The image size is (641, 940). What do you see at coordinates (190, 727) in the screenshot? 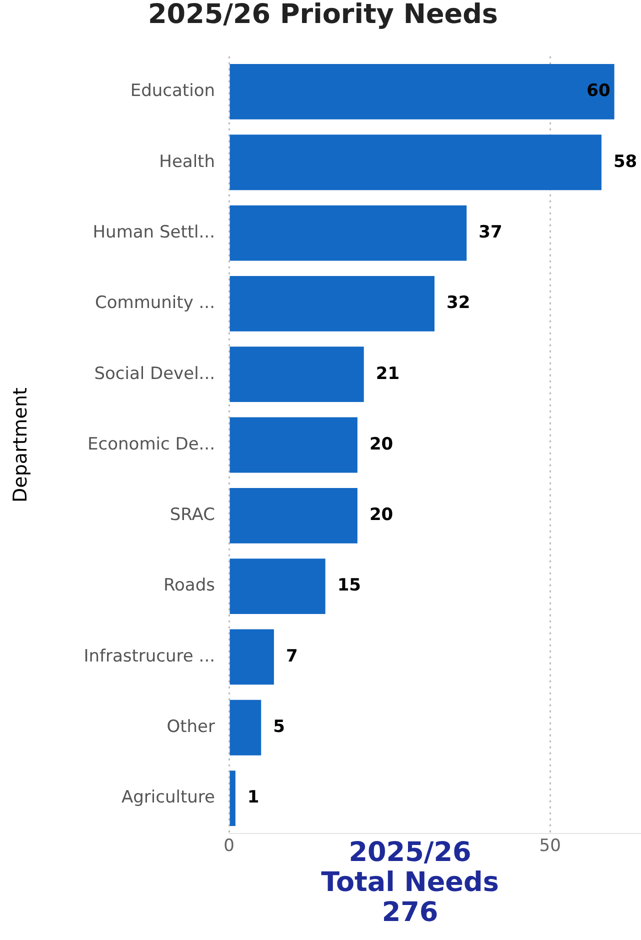
I see `y-tick-label: Other` at bounding box center [190, 727].